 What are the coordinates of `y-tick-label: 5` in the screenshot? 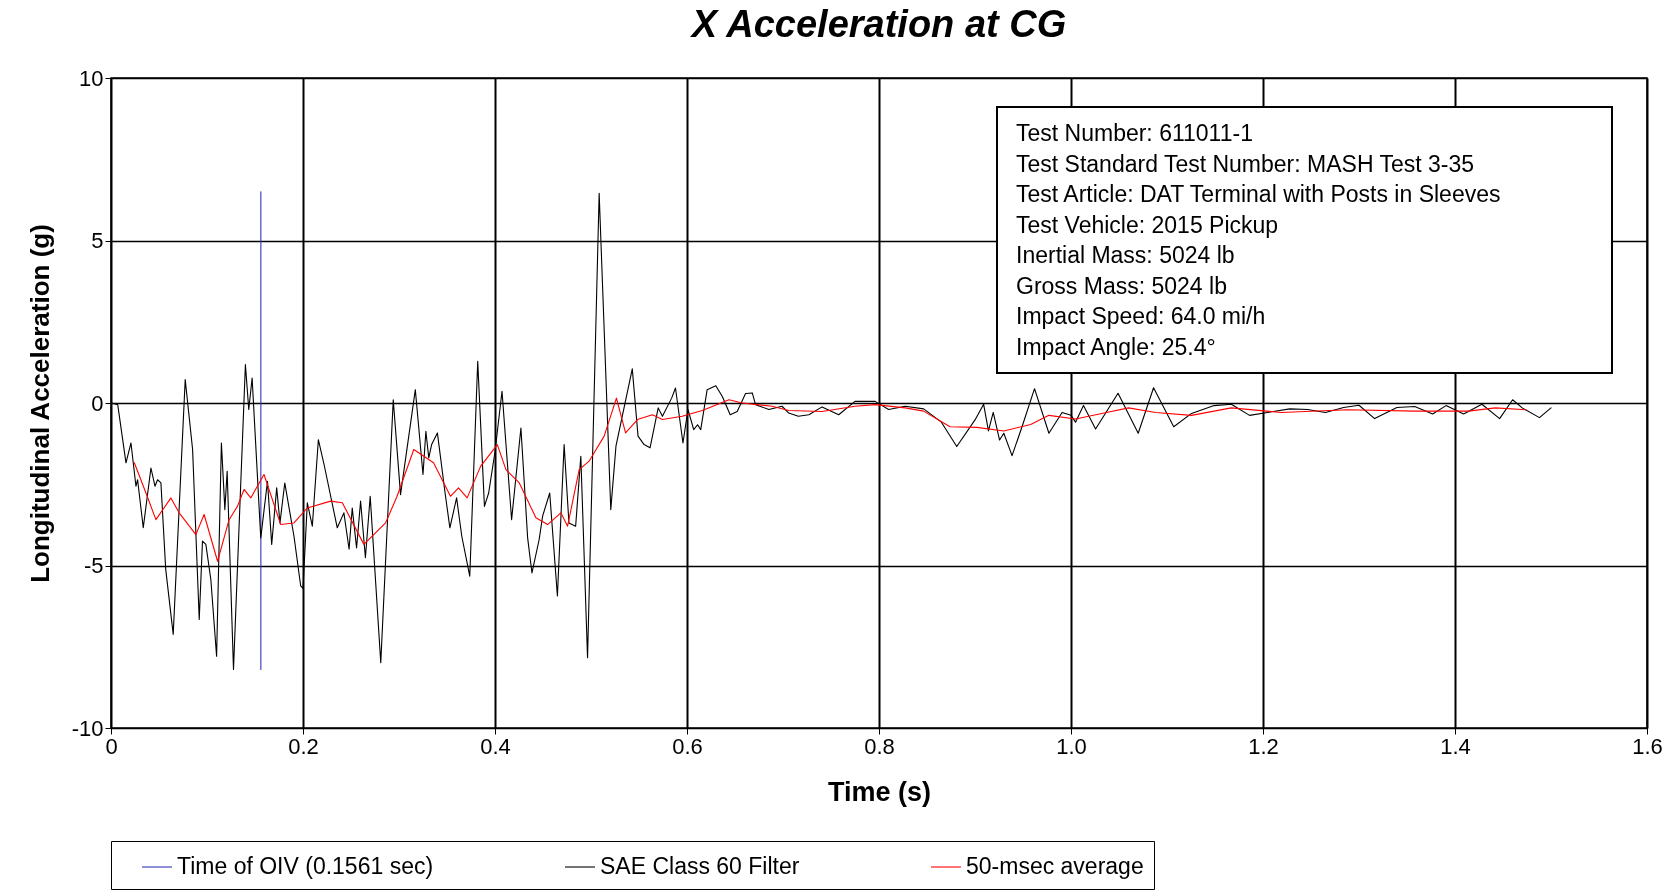 It's located at (97, 240).